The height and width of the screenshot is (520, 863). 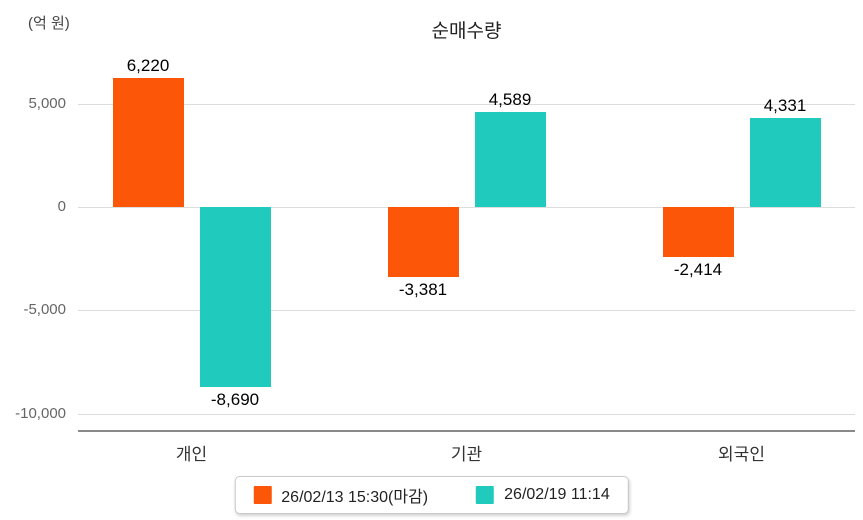 What do you see at coordinates (61, 206) in the screenshot?
I see `y-axis-tick-label: 0` at bounding box center [61, 206].